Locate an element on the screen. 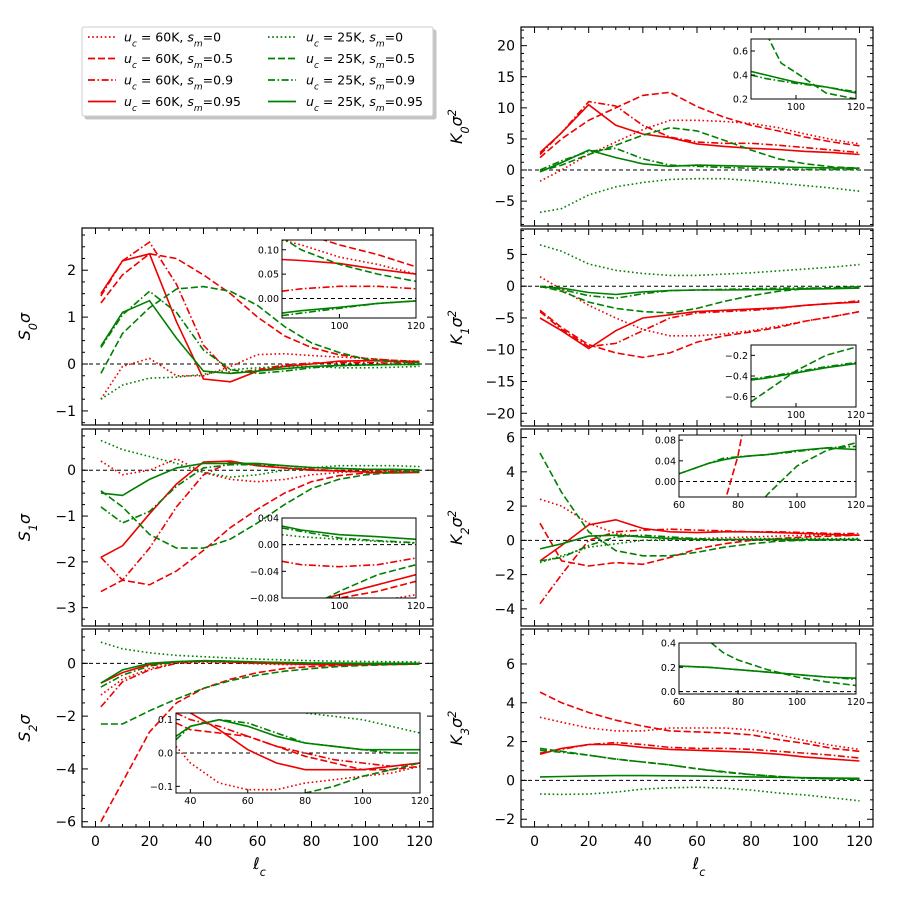 This screenshot has height=900, width=900. inset-y-tick-label: 0.2 is located at coordinates (668, 668).